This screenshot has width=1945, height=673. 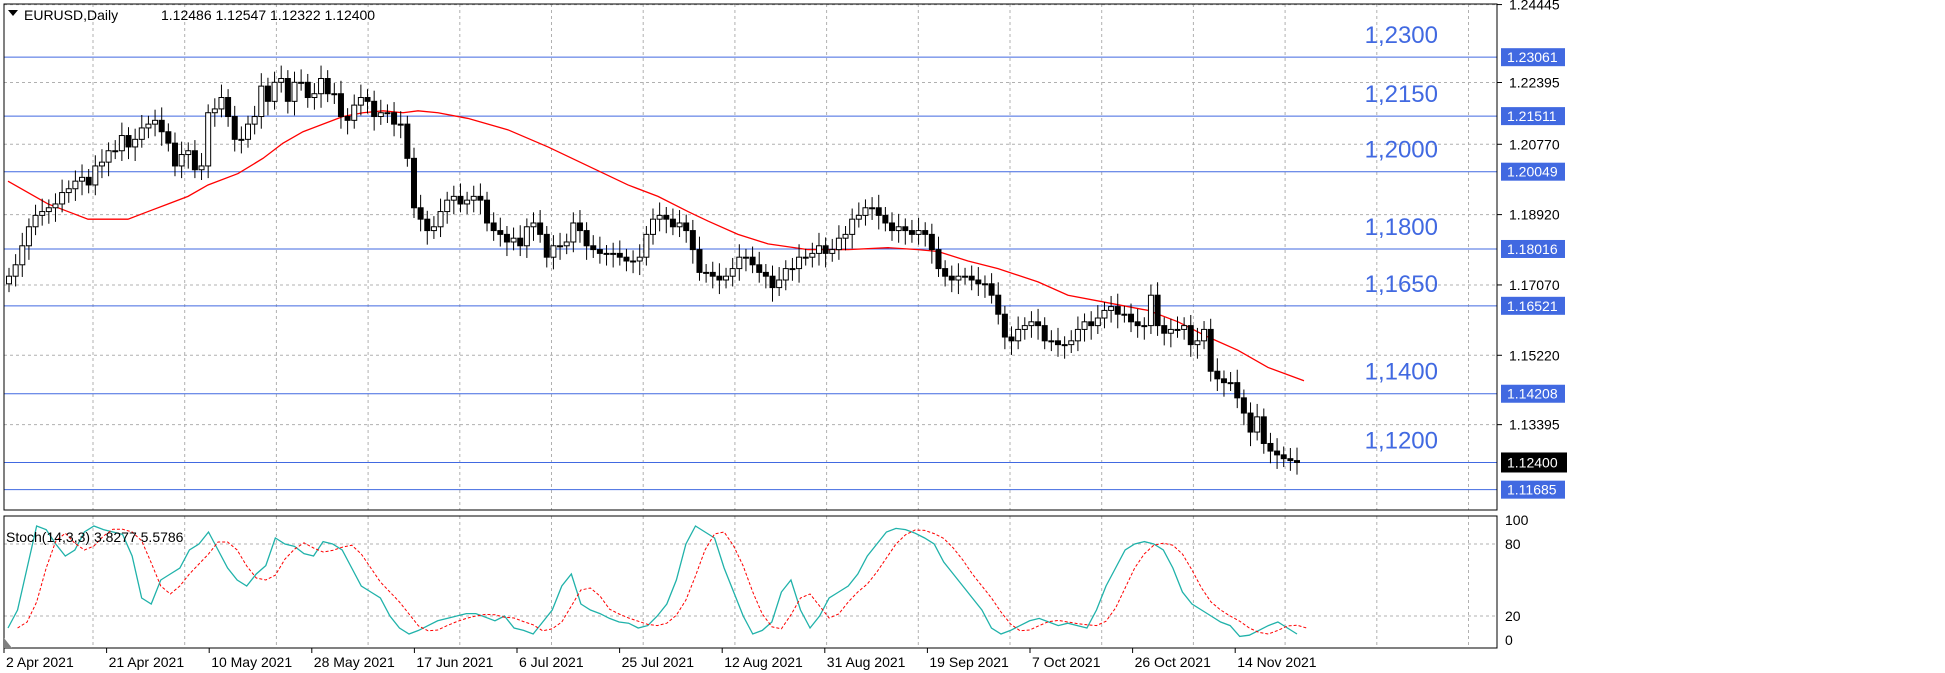 I want to click on level-price-tag-label: 1.14208, so click(x=1532, y=394).